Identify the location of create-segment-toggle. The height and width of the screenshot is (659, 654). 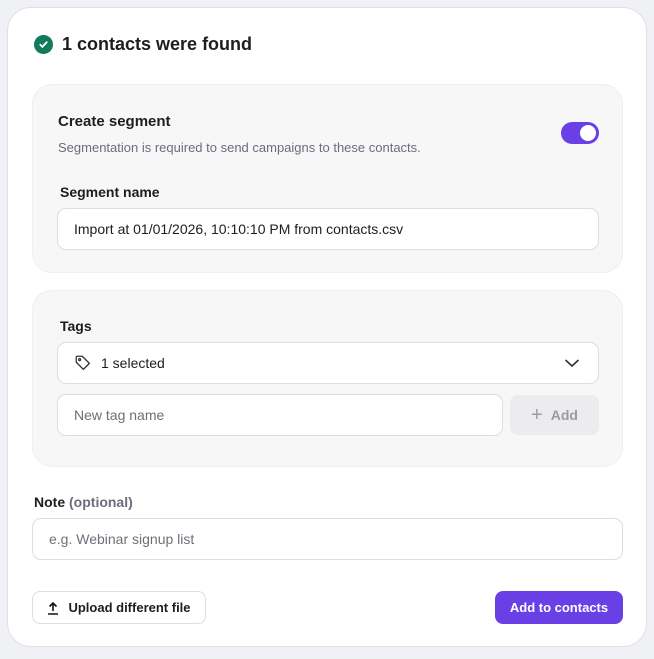
(580, 133).